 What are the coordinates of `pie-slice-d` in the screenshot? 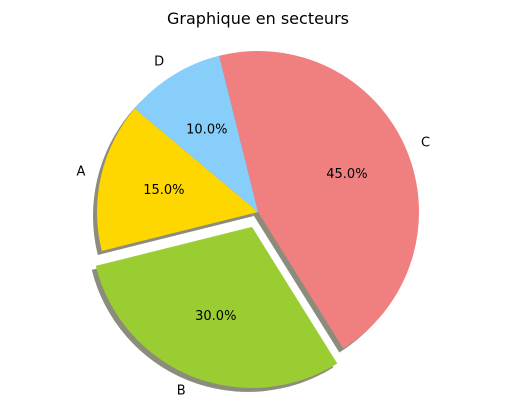 It's located at (196, 134).